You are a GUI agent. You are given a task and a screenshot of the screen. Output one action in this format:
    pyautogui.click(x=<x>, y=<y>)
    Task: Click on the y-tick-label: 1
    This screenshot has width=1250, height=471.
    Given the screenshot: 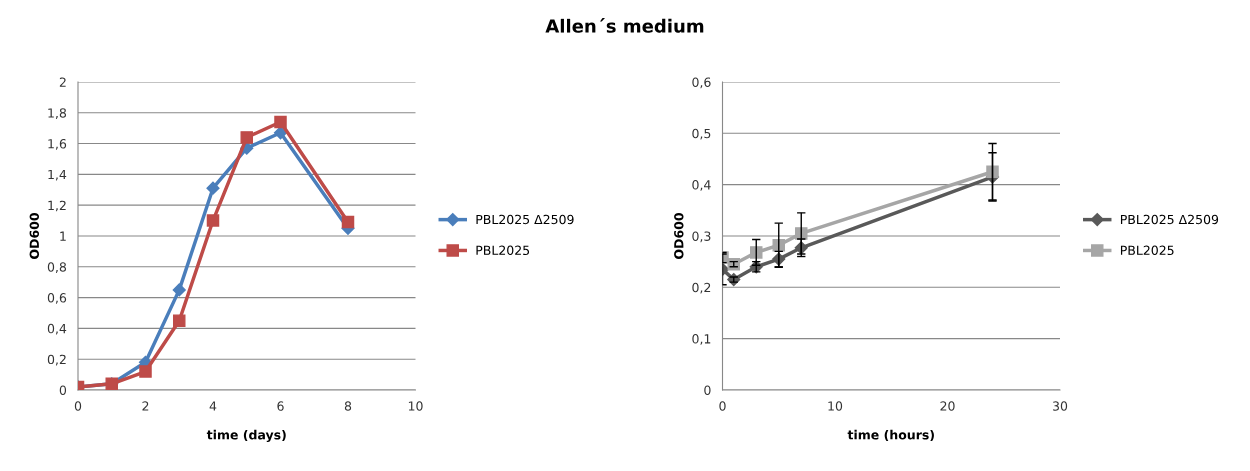 What is the action you would take?
    pyautogui.click(x=63, y=236)
    